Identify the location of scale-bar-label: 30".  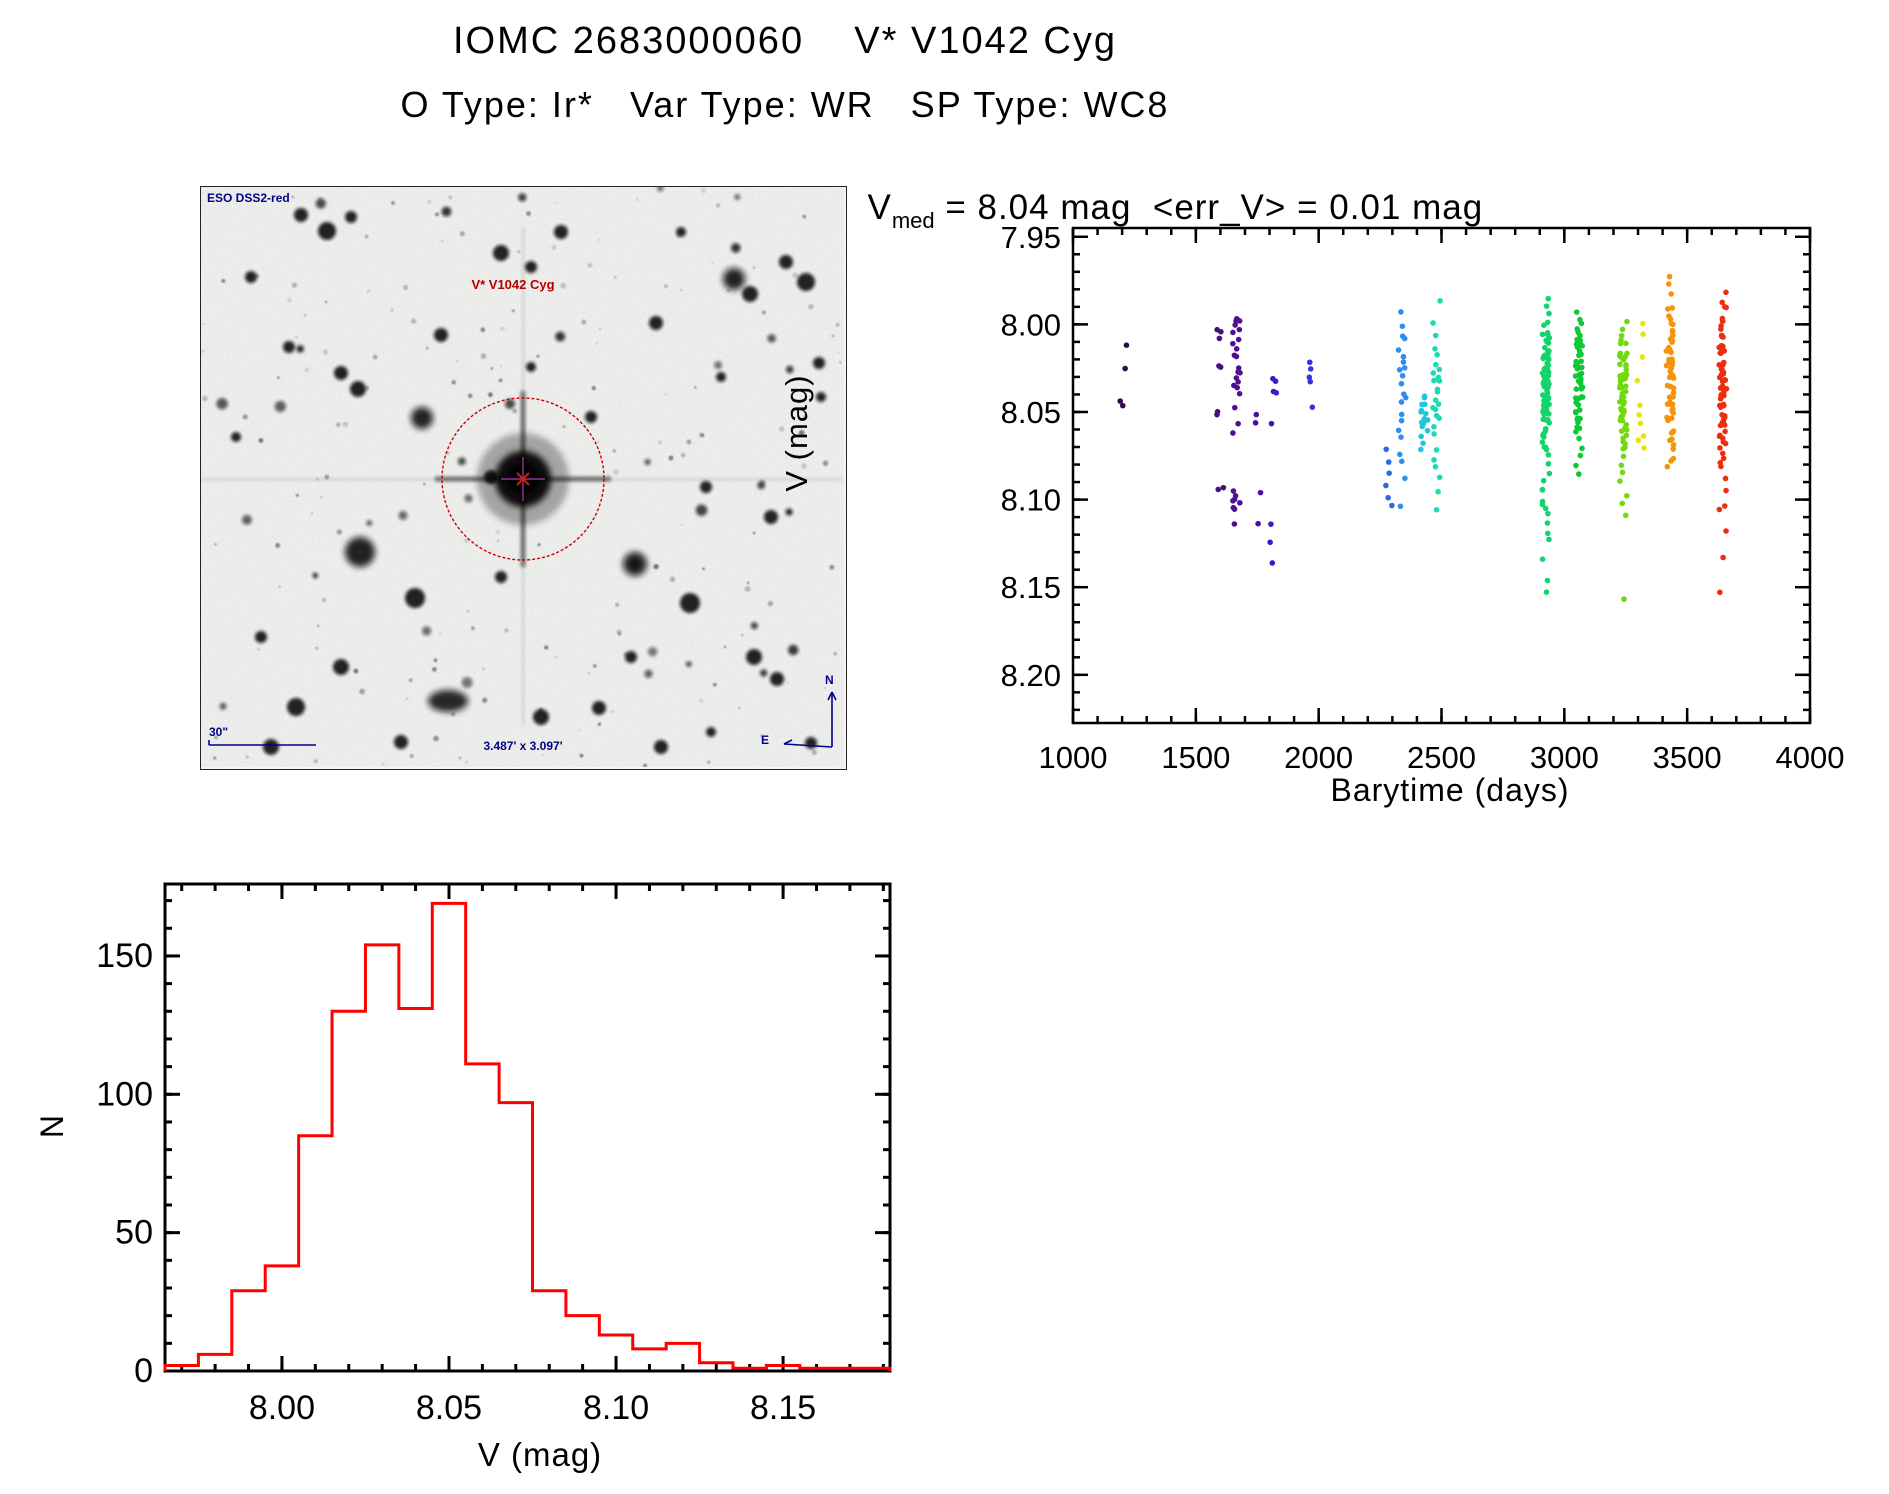
(219, 732).